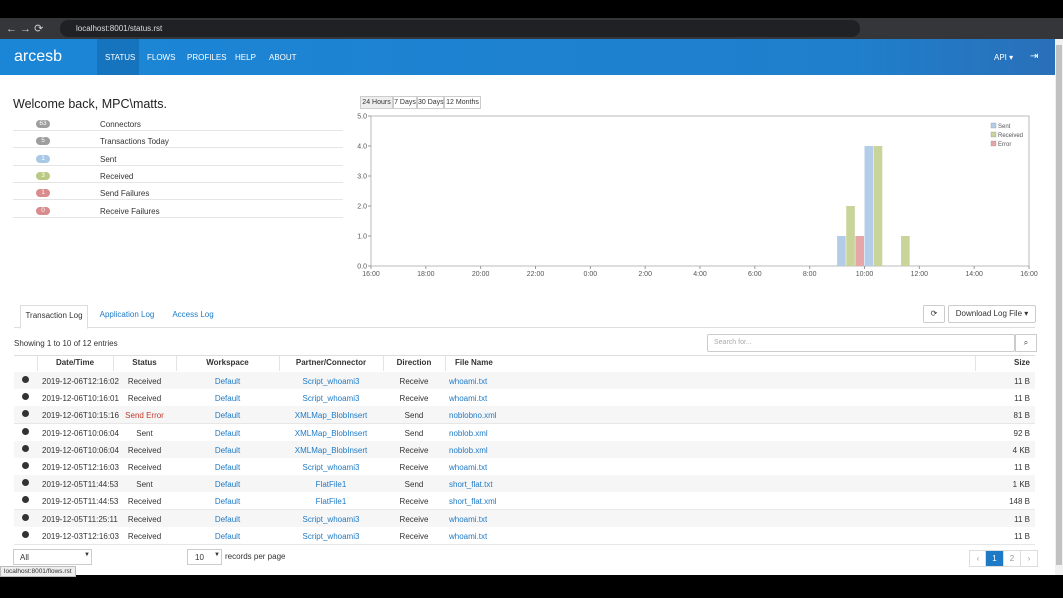 This screenshot has height=598, width=1063. I want to click on column-header: Date/Time, so click(75, 362).